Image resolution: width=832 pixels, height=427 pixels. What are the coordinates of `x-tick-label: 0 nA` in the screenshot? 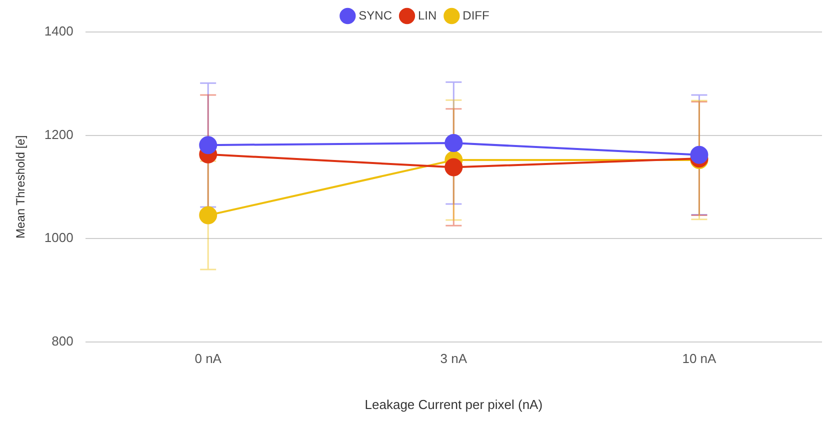 It's located at (208, 358).